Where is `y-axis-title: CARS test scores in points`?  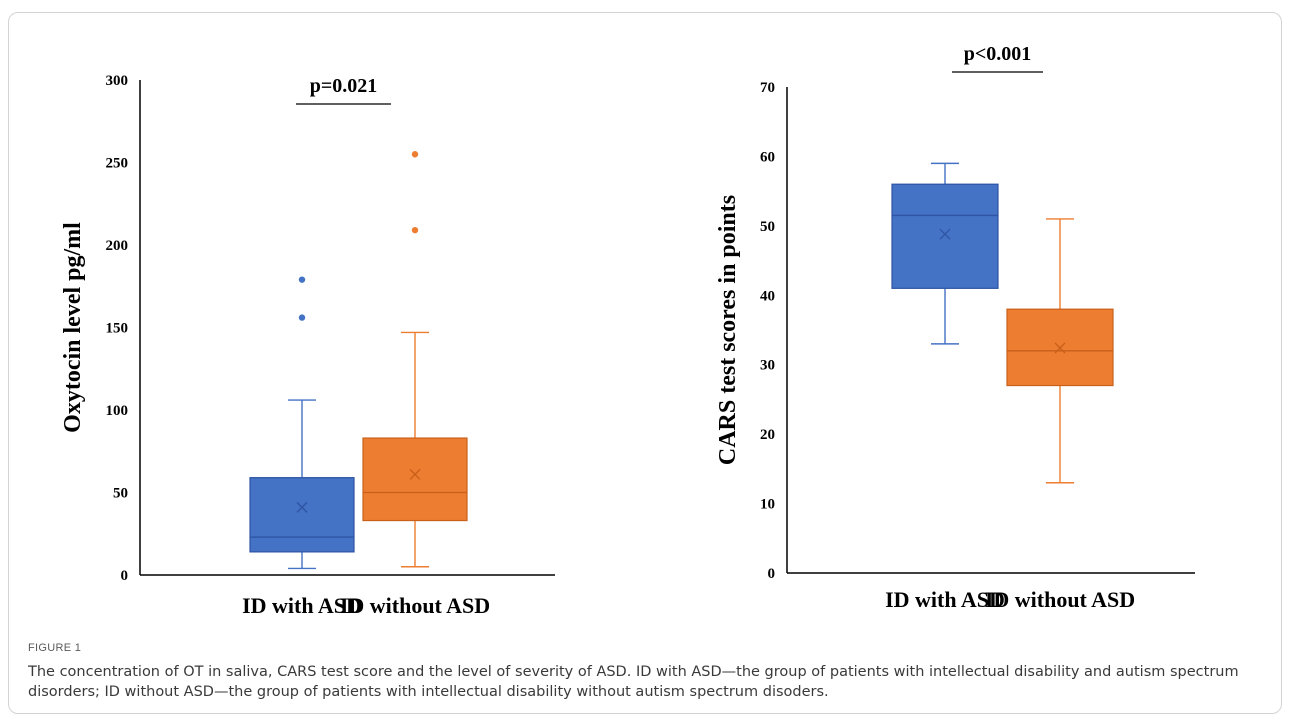
y-axis-title: CARS test scores in points is located at coordinates (728, 330).